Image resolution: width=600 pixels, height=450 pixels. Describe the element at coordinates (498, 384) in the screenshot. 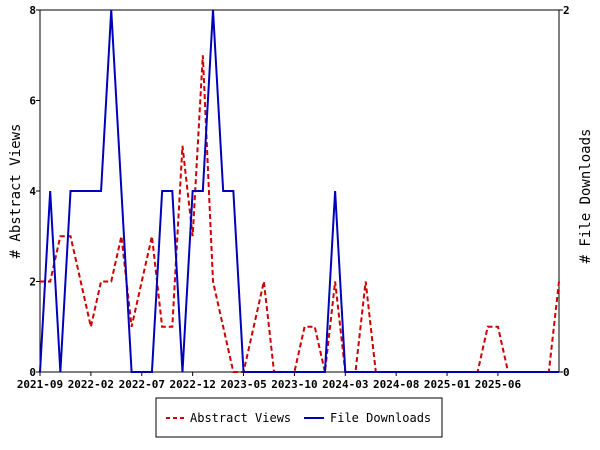

I see `x-tick-label: 2025-06` at that location.